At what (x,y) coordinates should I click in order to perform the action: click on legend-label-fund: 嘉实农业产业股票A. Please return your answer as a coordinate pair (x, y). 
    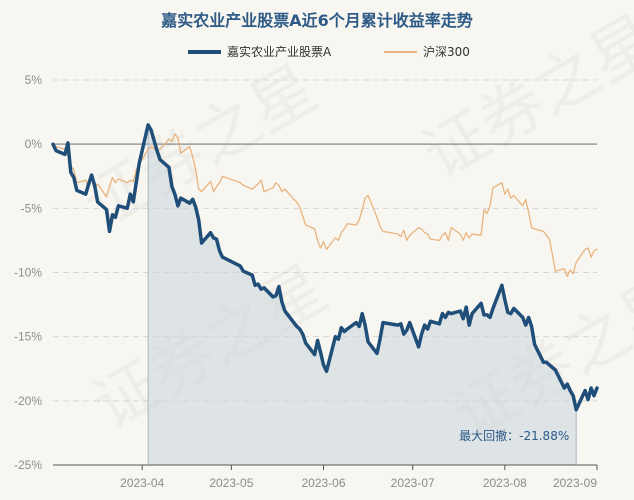
    Looking at the image, I should click on (279, 51).